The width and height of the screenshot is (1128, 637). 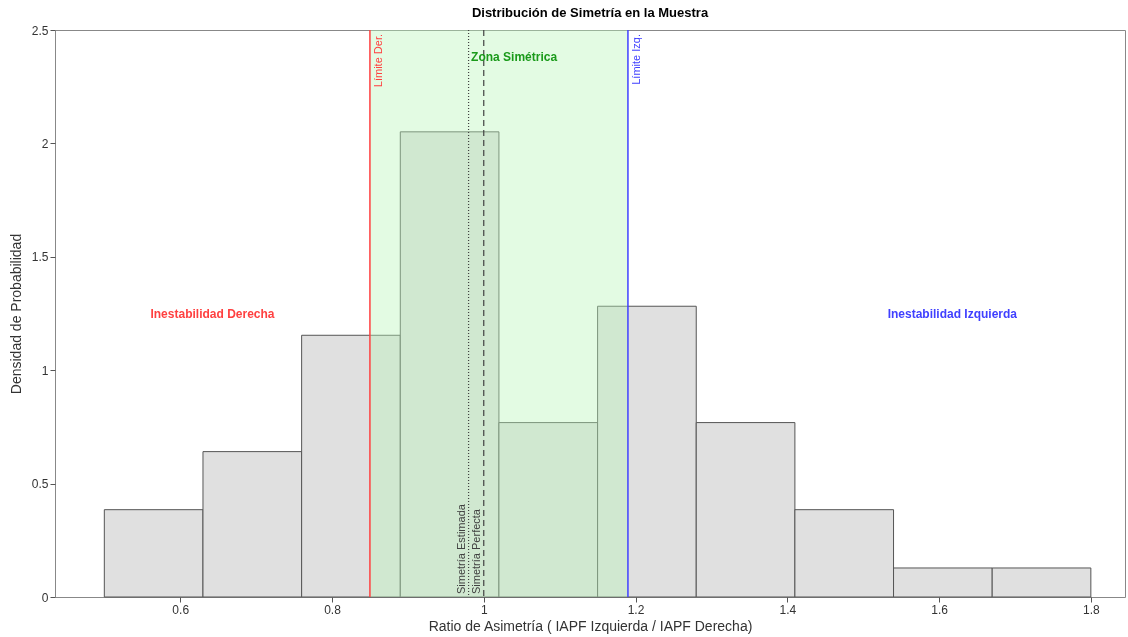 What do you see at coordinates (40, 484) in the screenshot?
I see `y-tick-label: 0.5` at bounding box center [40, 484].